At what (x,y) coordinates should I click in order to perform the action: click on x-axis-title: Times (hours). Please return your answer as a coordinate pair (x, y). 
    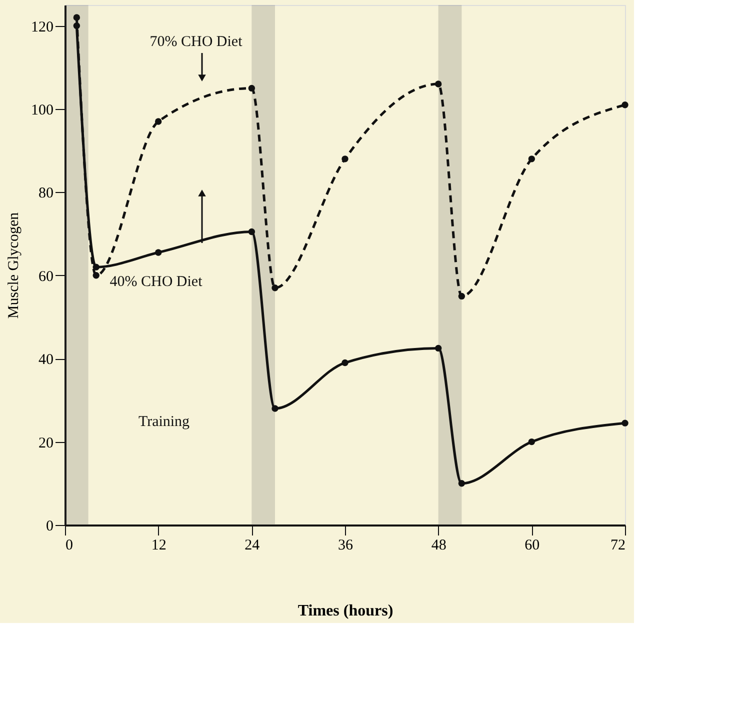
    Looking at the image, I should click on (346, 611).